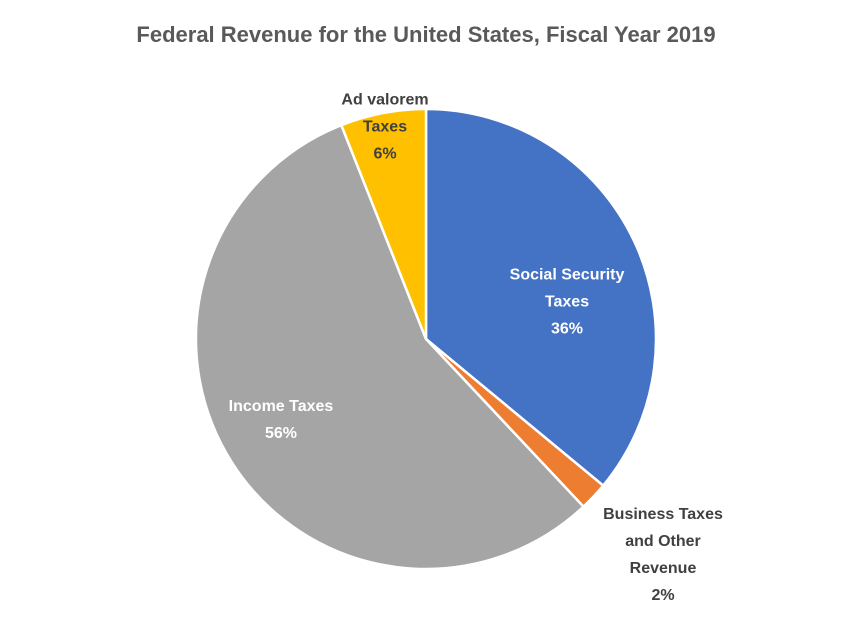 The height and width of the screenshot is (628, 852). I want to click on value-label: 36%, so click(567, 329).